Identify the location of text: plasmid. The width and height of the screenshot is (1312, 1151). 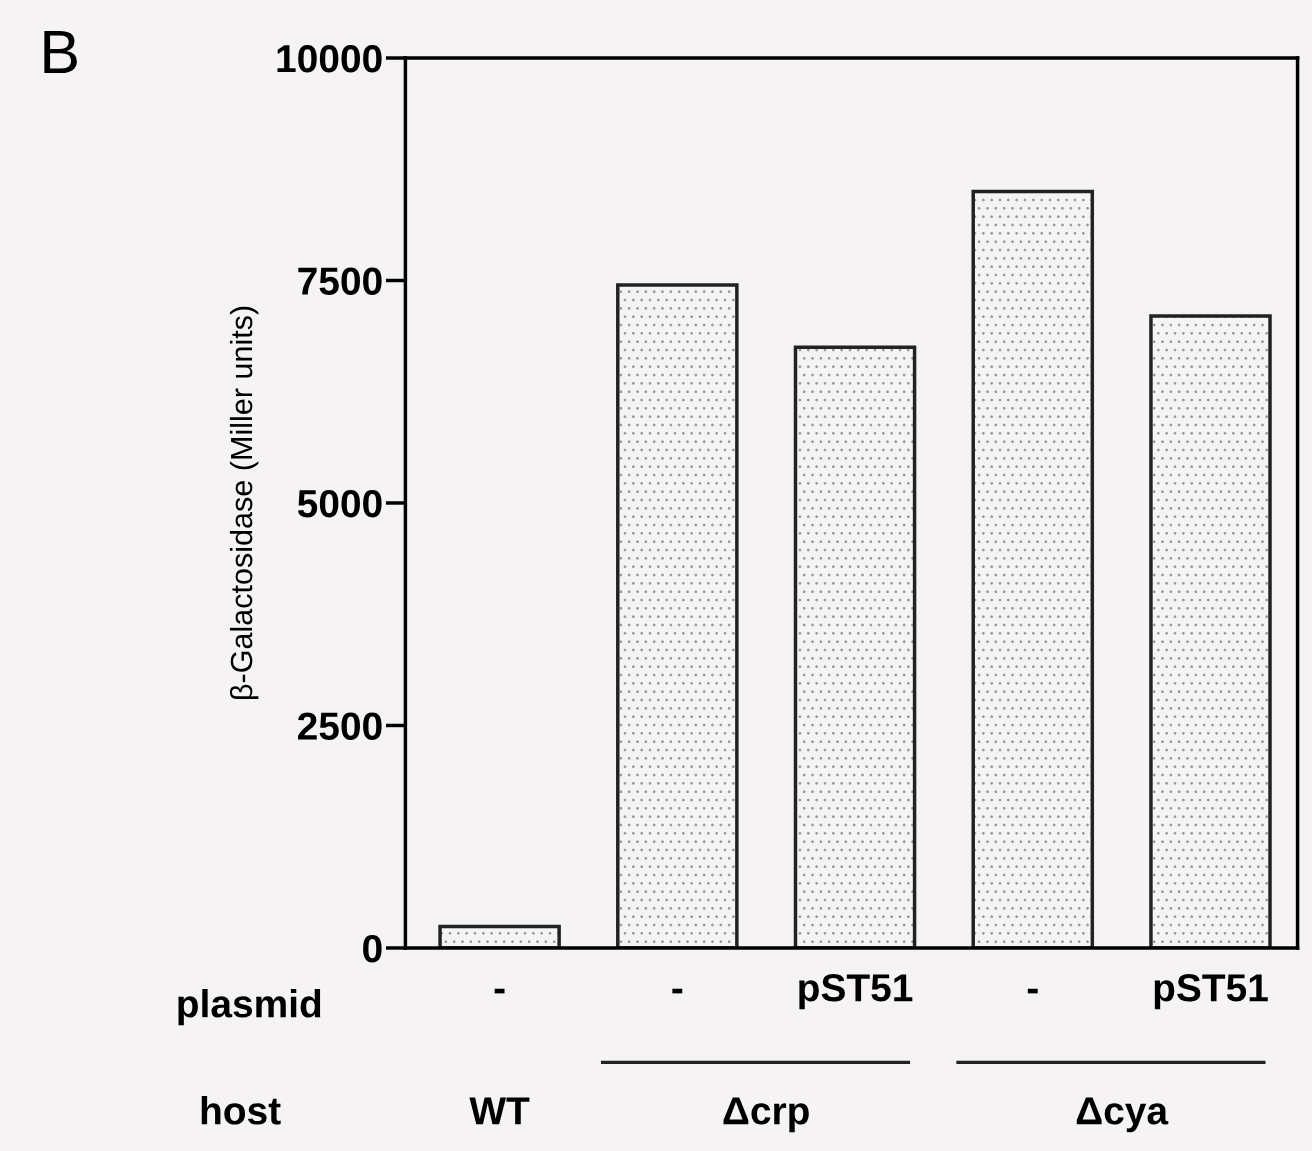
(249, 1007).